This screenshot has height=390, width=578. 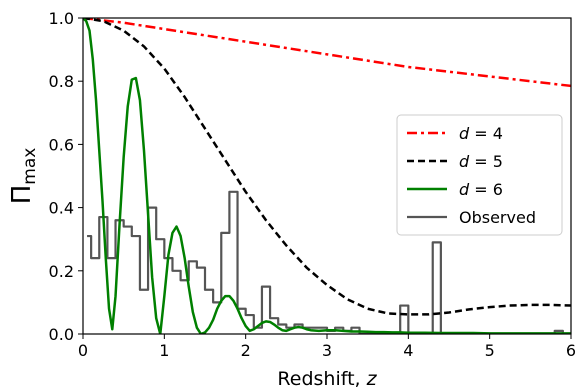 What do you see at coordinates (61, 334) in the screenshot?
I see `y-tick-label: 0.0` at bounding box center [61, 334].